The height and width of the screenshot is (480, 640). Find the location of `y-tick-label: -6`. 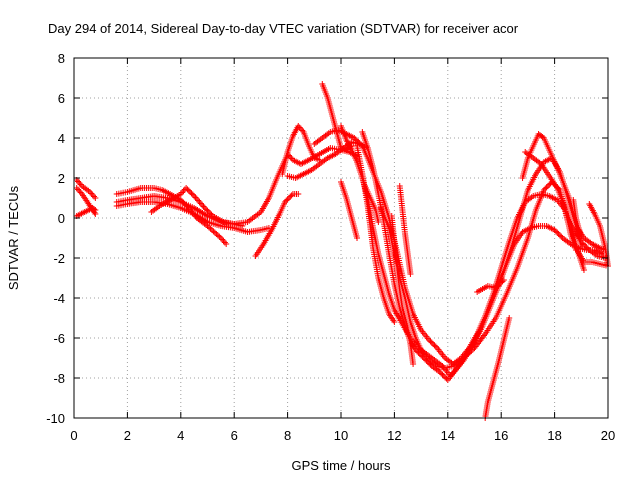

y-tick-label: -6 is located at coordinates (59, 338).